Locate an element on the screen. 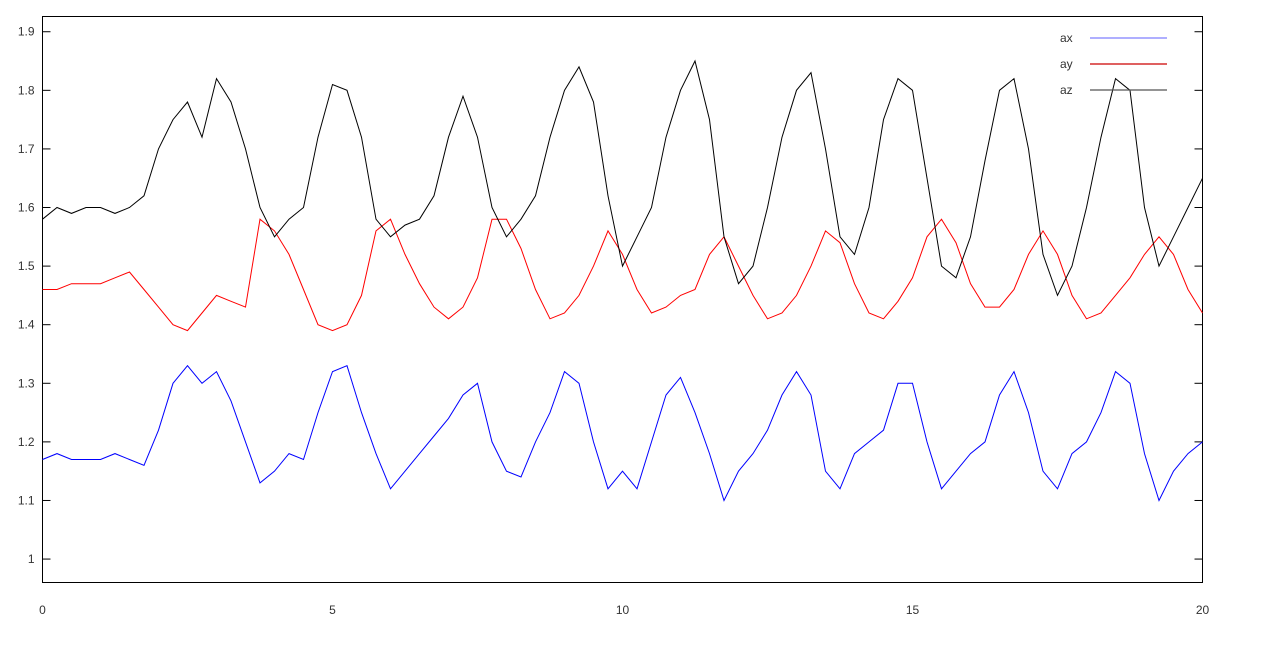  x-tick-label: 20 is located at coordinates (1203, 610).